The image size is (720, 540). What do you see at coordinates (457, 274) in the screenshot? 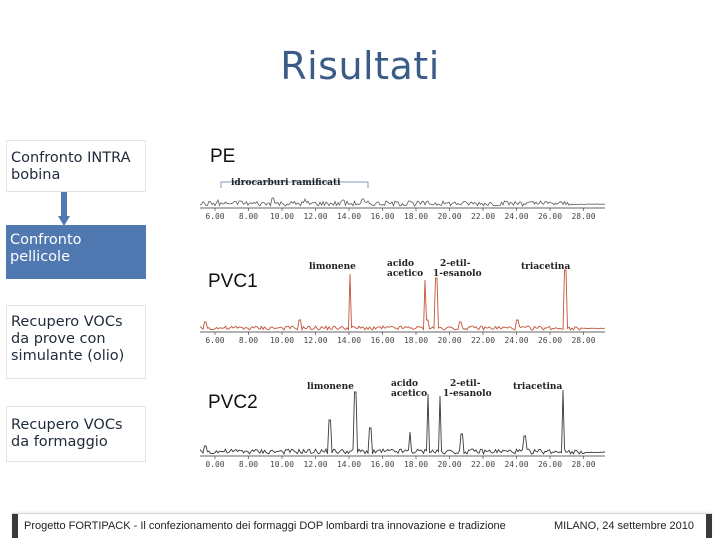
I see `pvc1-peak-etil2: 1-esanolo` at bounding box center [457, 274].